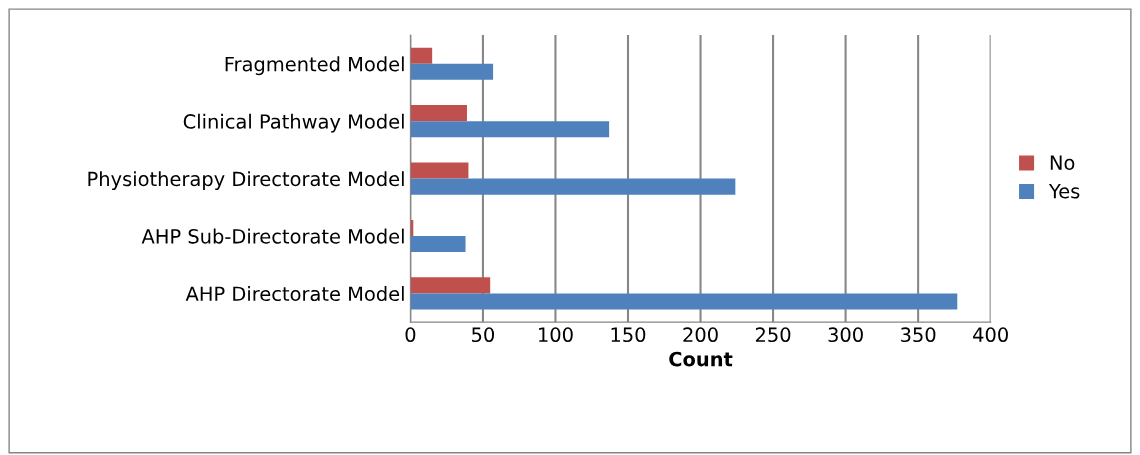  Describe the element at coordinates (272, 236) in the screenshot. I see `y-tick-label: AHP Sub-Directorate Model` at that location.